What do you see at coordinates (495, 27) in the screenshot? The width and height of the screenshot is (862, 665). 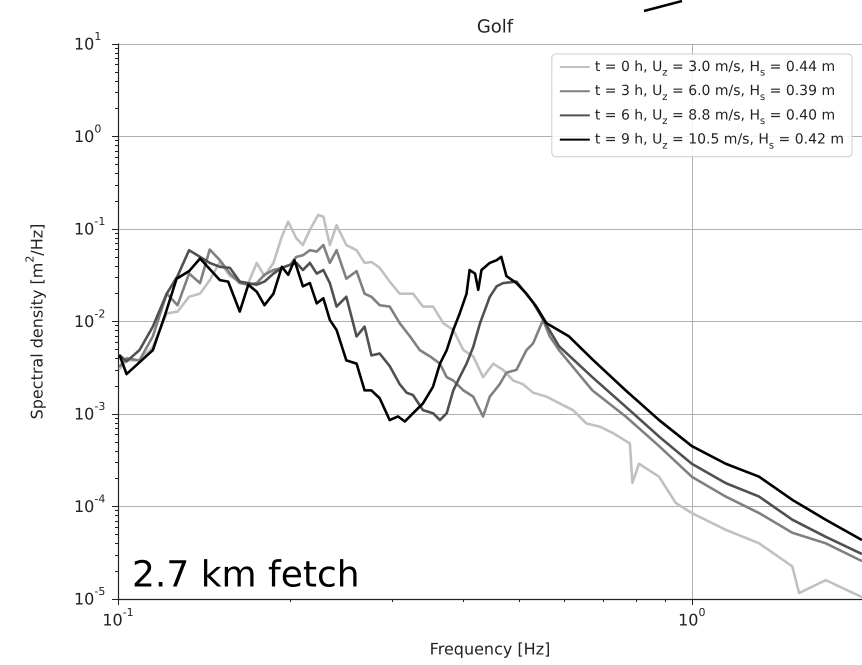 I see `chart-title: Golf` at bounding box center [495, 27].